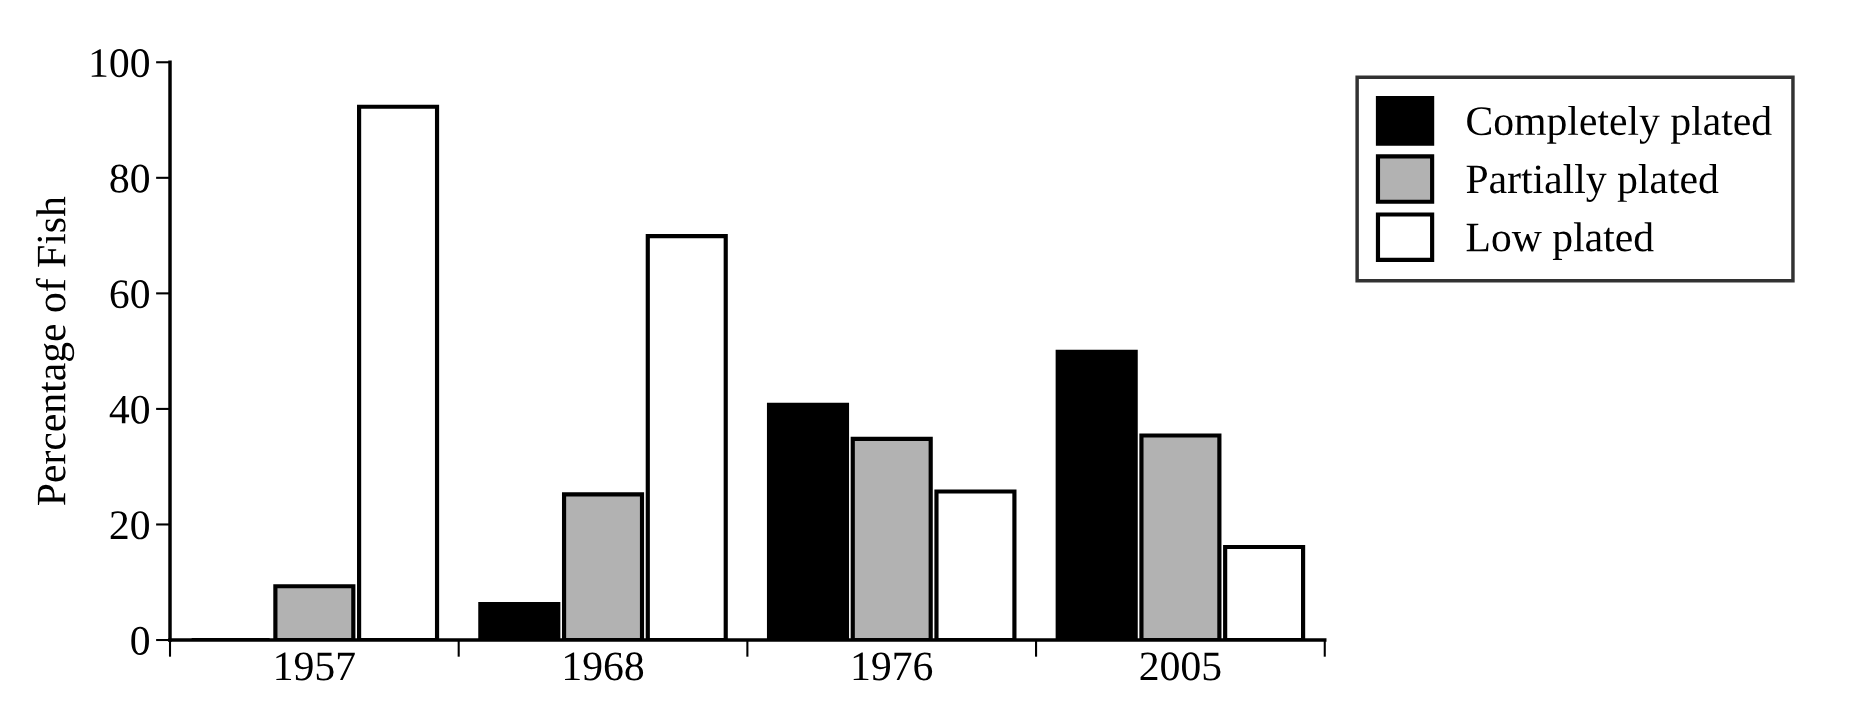  What do you see at coordinates (1560, 241) in the screenshot?
I see `legend-label: Low plated` at bounding box center [1560, 241].